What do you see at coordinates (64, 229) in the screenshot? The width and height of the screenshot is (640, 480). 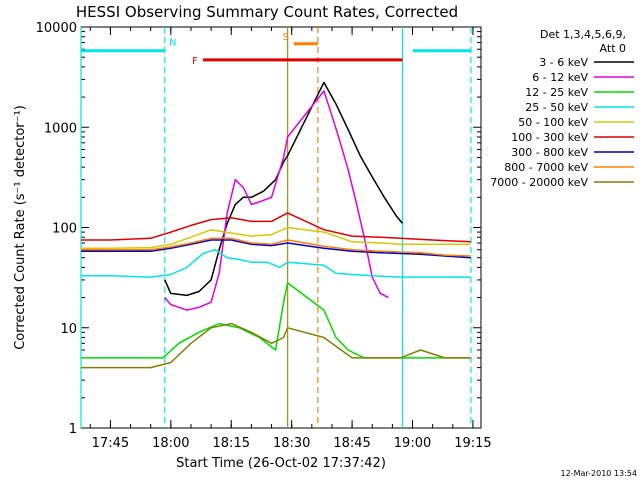 I see `y-tick-label: 100` at bounding box center [64, 229].